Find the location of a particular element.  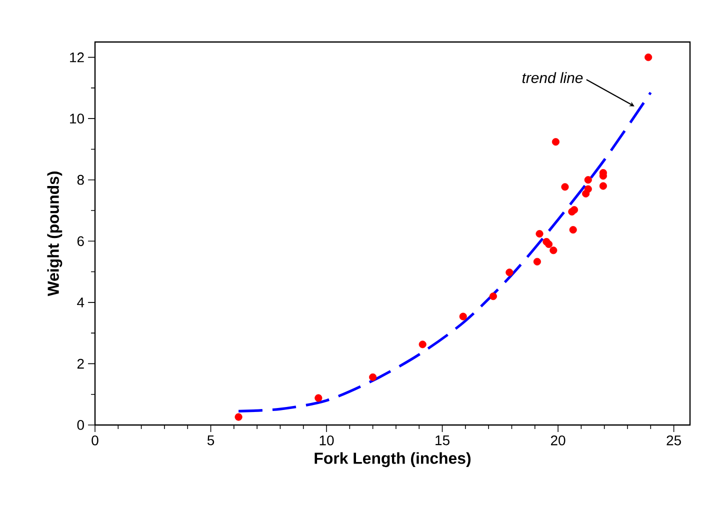

x-axis-title: Fork Length (inches) is located at coordinates (392, 460).